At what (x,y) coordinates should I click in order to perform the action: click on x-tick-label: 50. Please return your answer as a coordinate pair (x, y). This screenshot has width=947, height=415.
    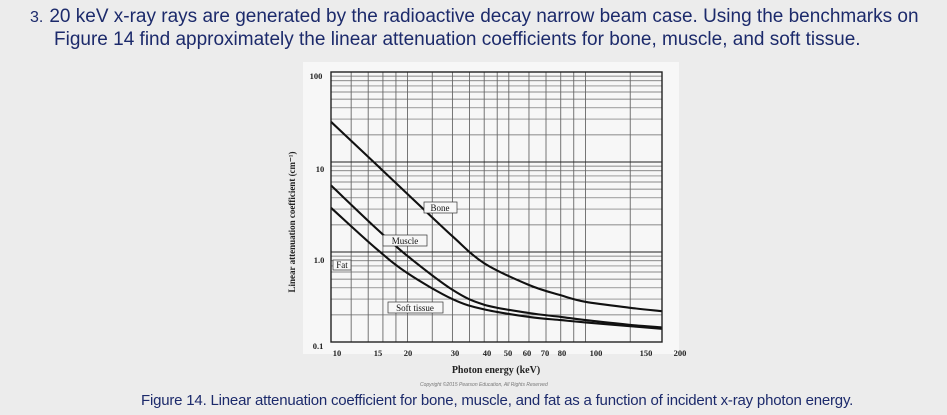
    Looking at the image, I should click on (508, 353).